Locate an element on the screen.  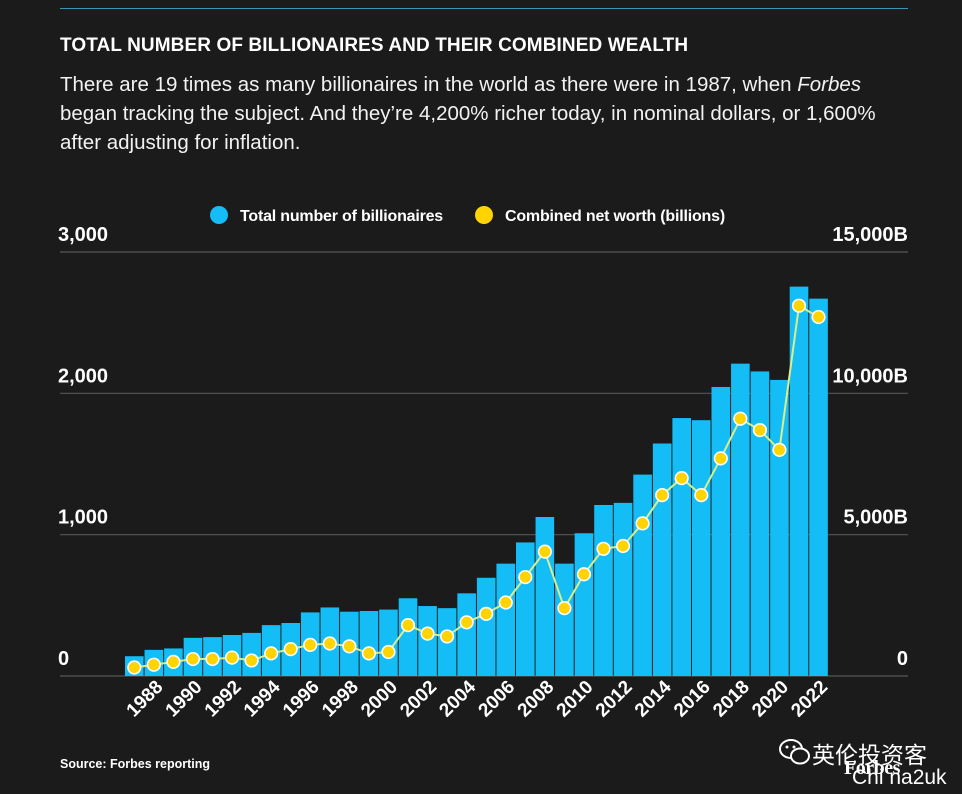
bar-2012 is located at coordinates (623, 589).